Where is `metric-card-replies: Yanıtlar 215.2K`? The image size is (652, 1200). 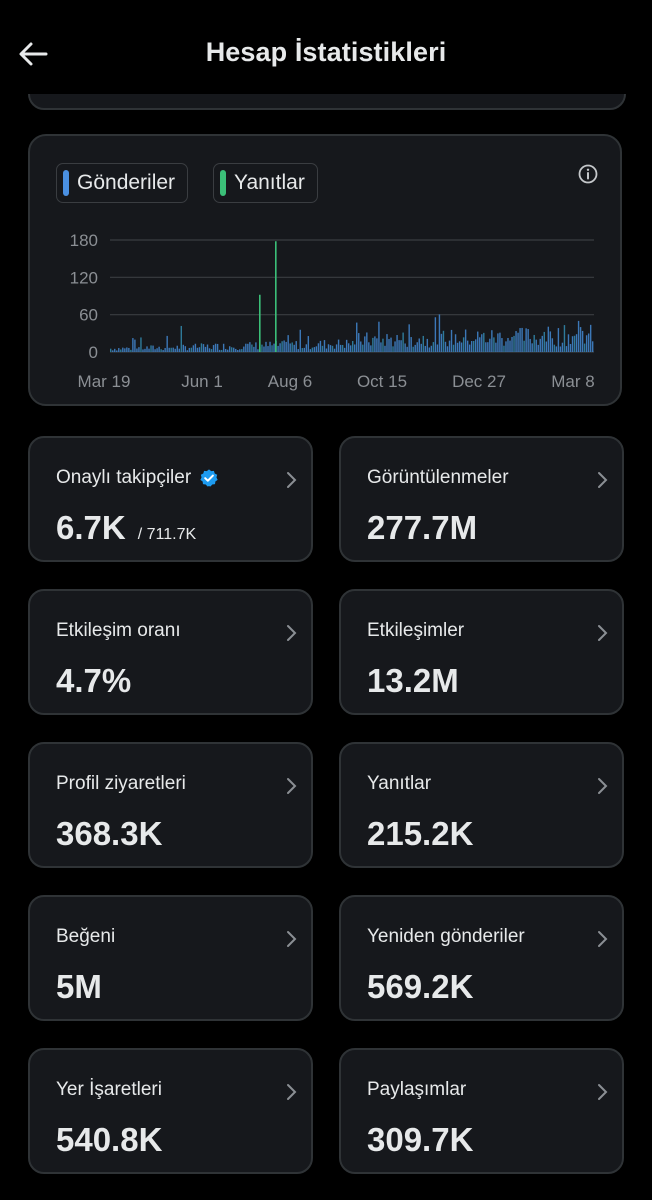 metric-card-replies: Yanıtlar 215.2K is located at coordinates (481, 805).